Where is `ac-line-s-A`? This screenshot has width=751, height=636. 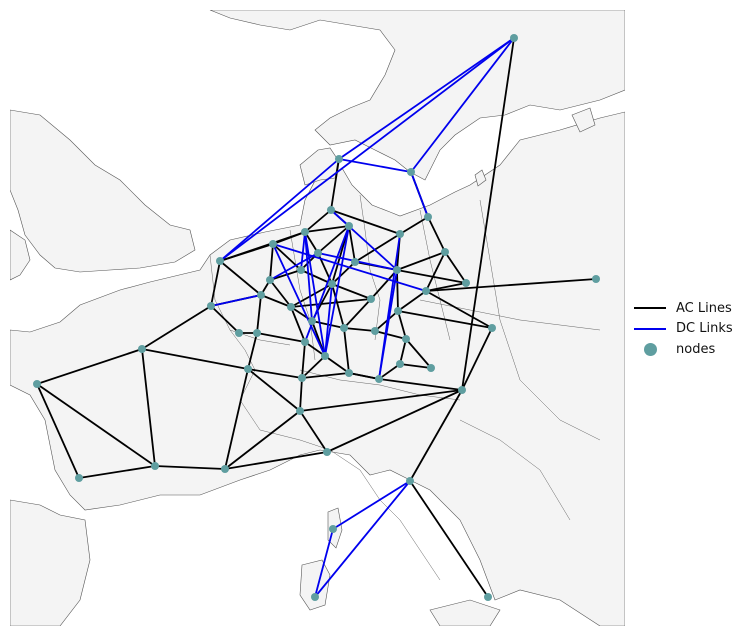
ac-line-s-A is located at coordinates (338, 306).